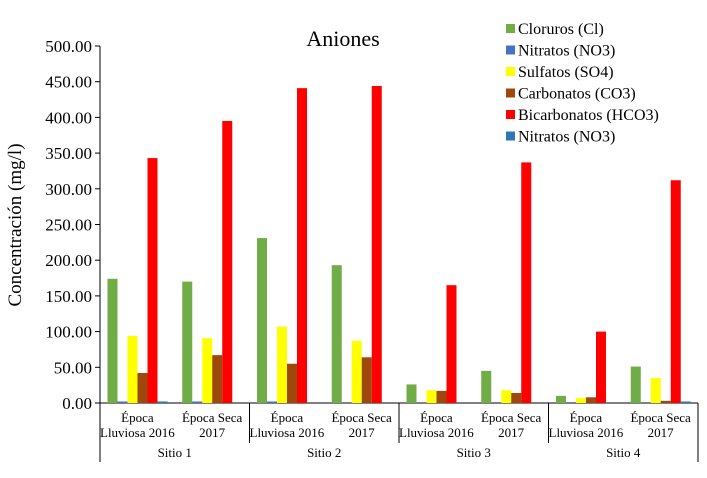 Image resolution: width=707 pixels, height=478 pixels. I want to click on y-tick-label: 0.00, so click(77, 403).